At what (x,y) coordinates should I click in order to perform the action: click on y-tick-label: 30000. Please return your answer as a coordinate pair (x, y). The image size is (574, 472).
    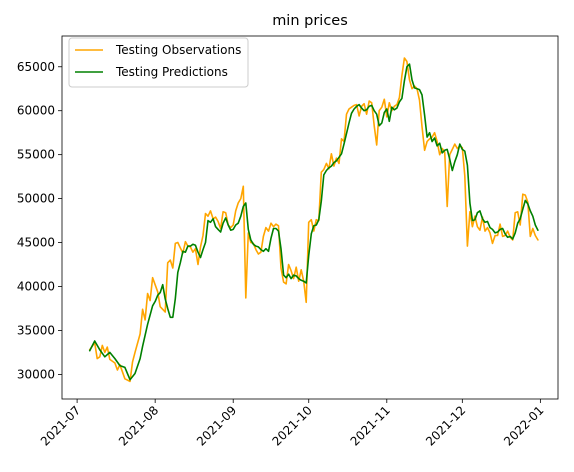
    Looking at the image, I should click on (36, 374).